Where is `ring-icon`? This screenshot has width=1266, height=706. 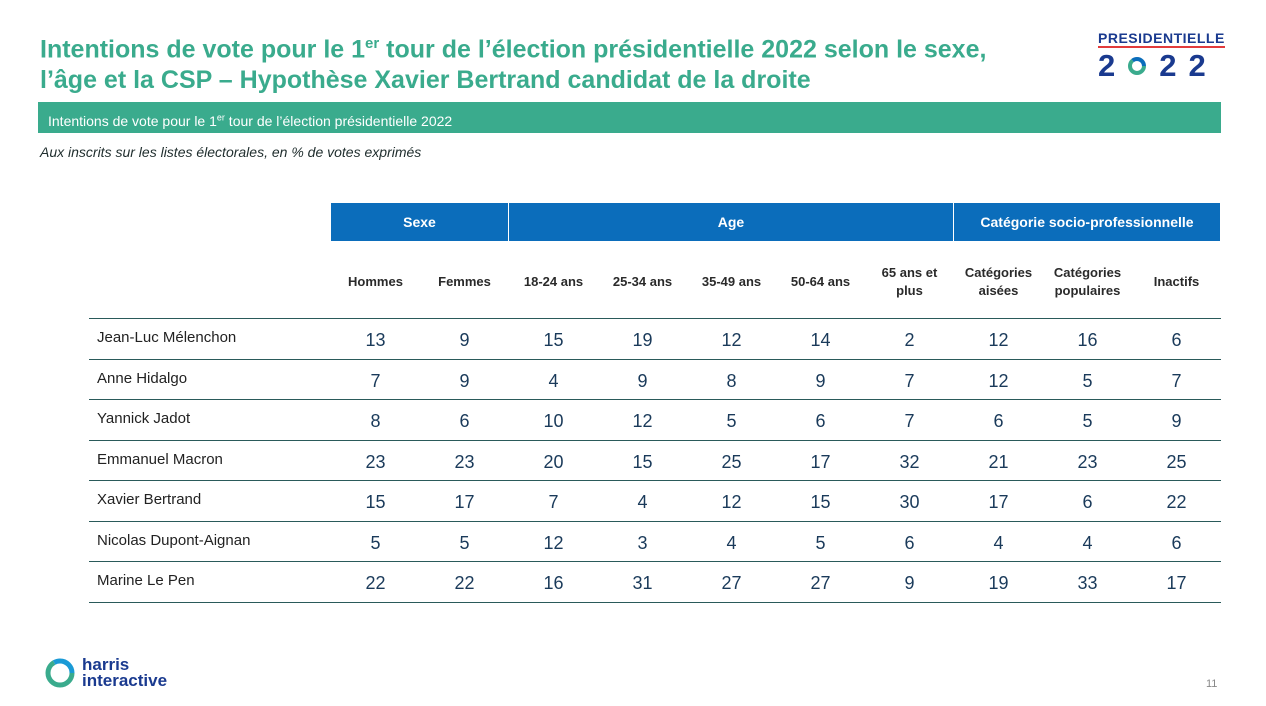
ring-icon is located at coordinates (1137, 66).